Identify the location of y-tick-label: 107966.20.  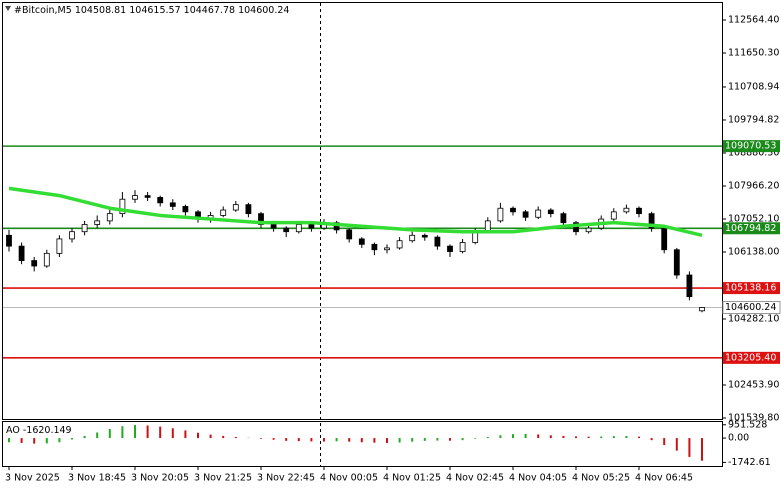
(753, 185).